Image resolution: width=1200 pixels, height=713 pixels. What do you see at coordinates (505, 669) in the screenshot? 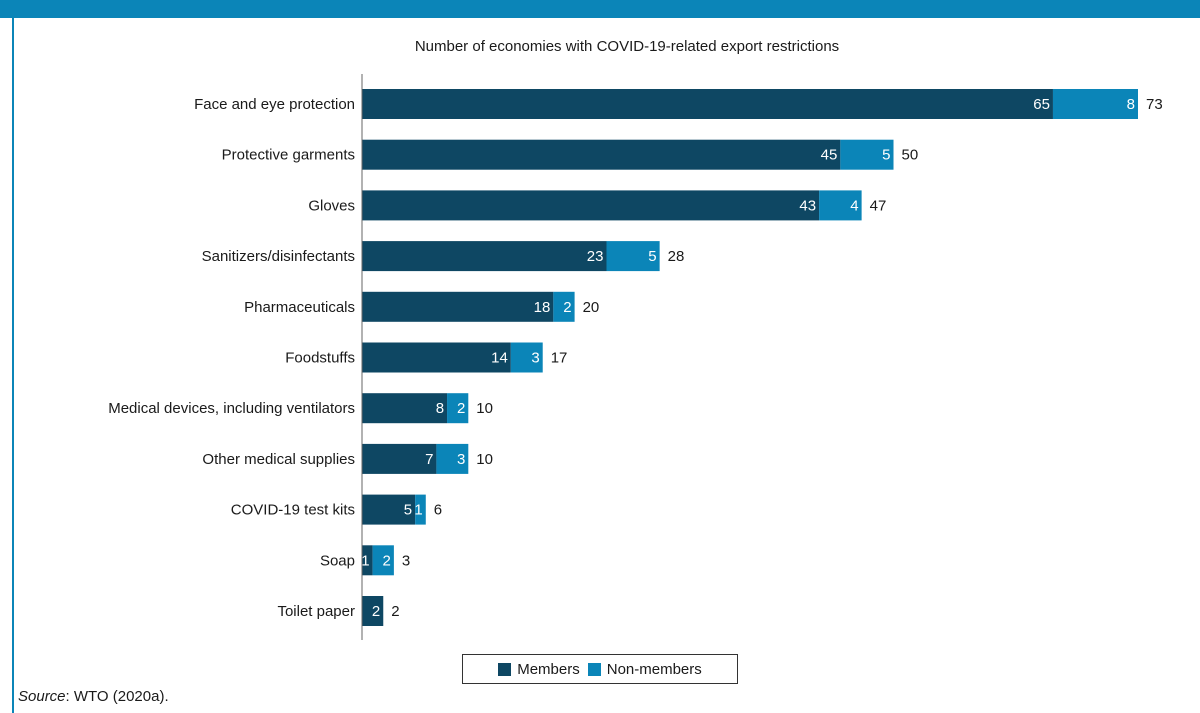
I see `legend-swatch-members` at bounding box center [505, 669].